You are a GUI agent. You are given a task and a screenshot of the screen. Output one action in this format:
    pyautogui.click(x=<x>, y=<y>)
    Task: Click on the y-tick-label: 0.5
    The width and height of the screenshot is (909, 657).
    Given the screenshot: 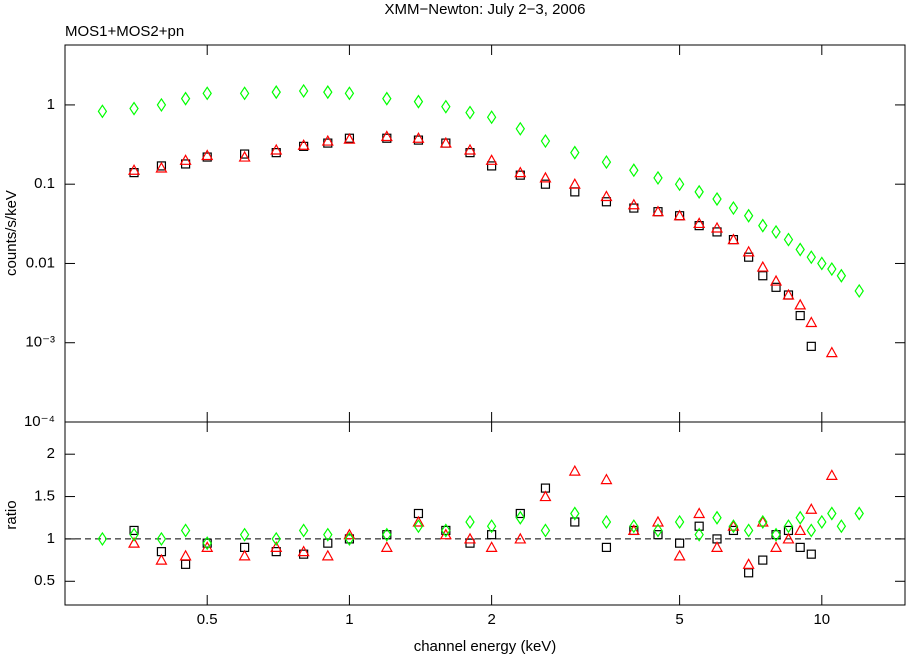 What is the action you would take?
    pyautogui.click(x=44, y=580)
    